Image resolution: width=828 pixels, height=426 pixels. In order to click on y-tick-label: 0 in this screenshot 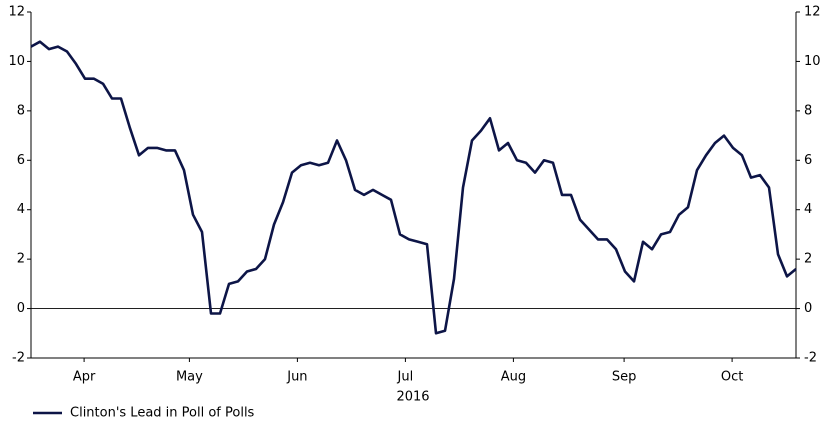, I will do `click(21, 308)`.